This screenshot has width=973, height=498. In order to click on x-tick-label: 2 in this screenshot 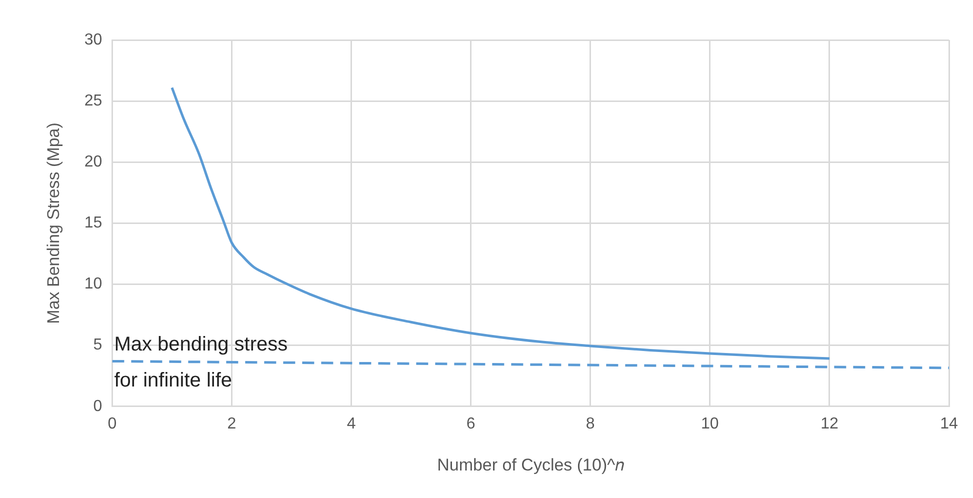, I will do `click(231, 423)`.